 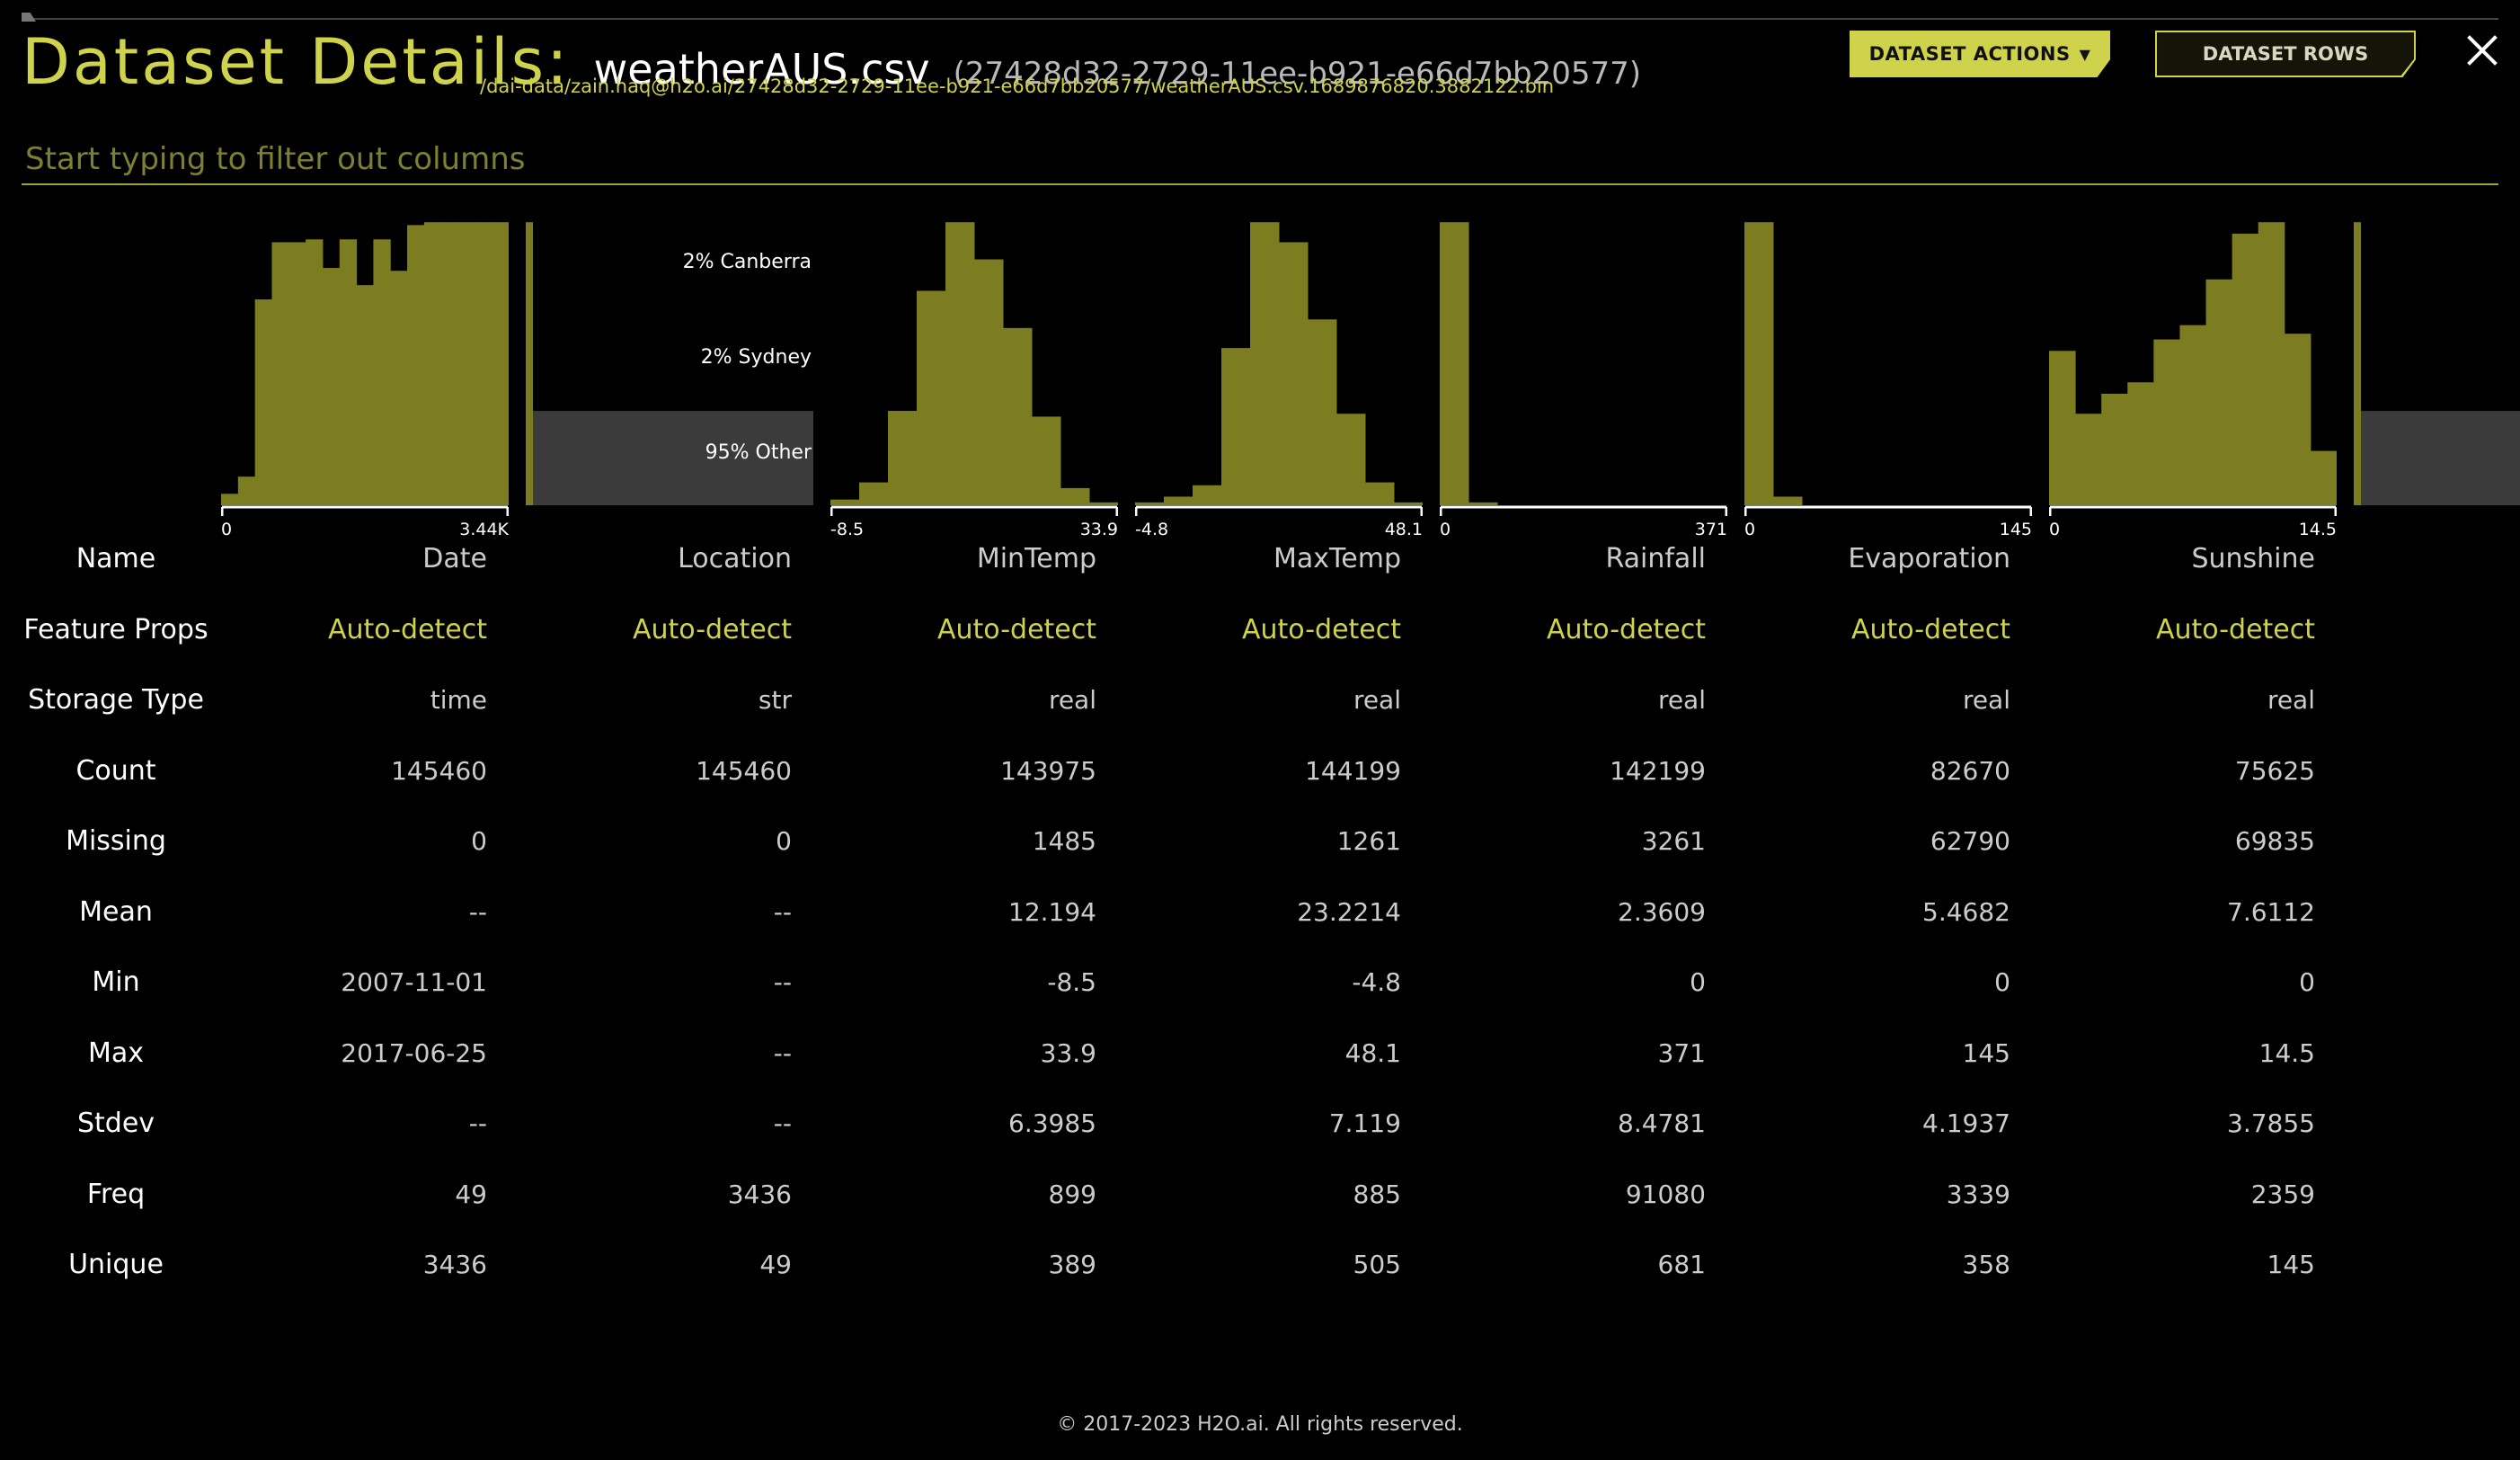 What do you see at coordinates (847, 530) in the screenshot?
I see `axis-min-label: -8.5` at bounding box center [847, 530].